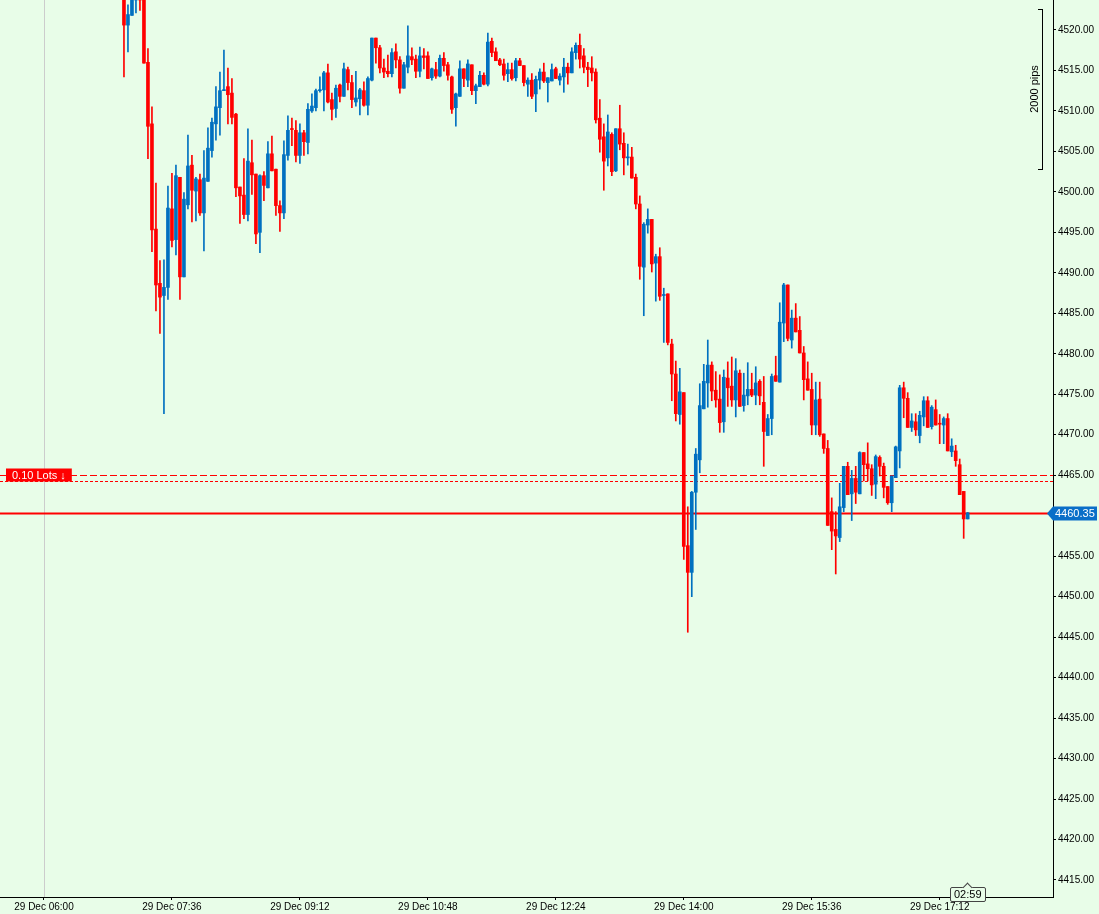 This screenshot has height=914, width=1099. What do you see at coordinates (811, 906) in the screenshot?
I see `x-tick-label: 29 Dec 15:36` at bounding box center [811, 906].